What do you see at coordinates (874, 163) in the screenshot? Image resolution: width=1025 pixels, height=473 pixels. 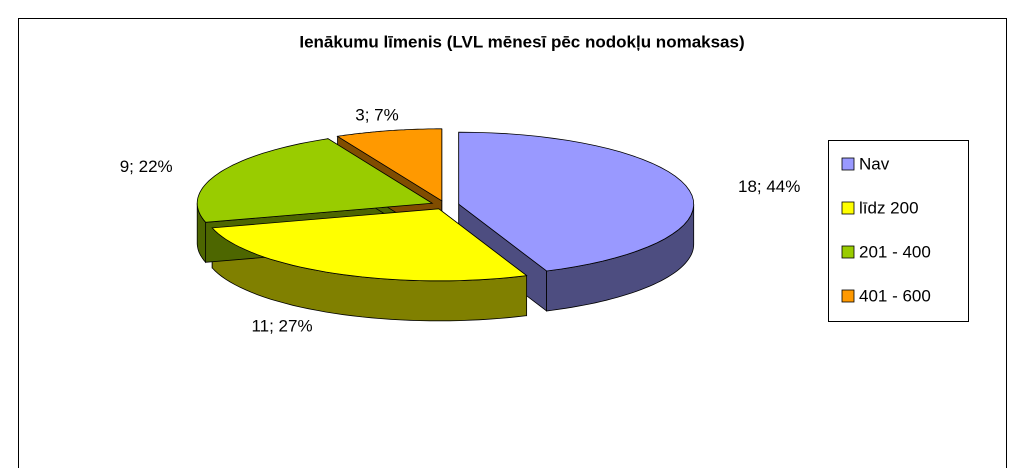 I see `legend-label: Nav` at bounding box center [874, 163].